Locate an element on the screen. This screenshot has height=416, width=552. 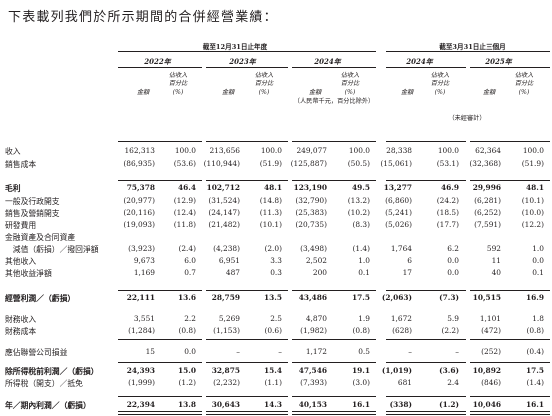
row-amount-cell: 10,892 is located at coordinates (486, 370).